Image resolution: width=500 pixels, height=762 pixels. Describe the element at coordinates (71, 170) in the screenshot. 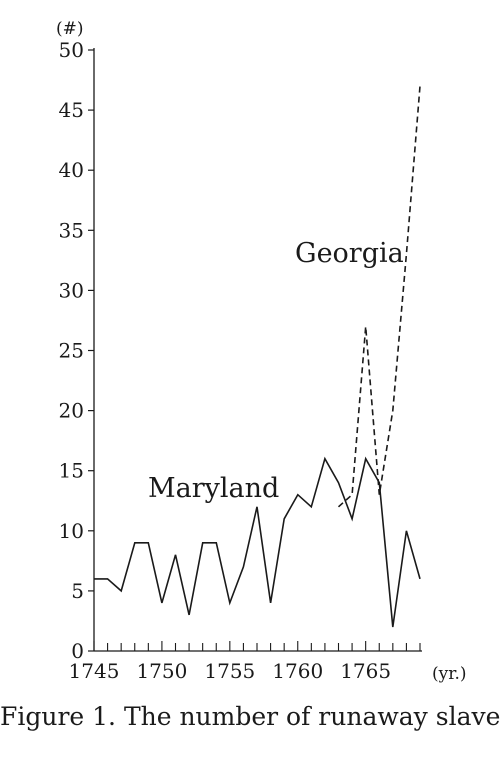

I see `y-tick-label: 40` at that location.